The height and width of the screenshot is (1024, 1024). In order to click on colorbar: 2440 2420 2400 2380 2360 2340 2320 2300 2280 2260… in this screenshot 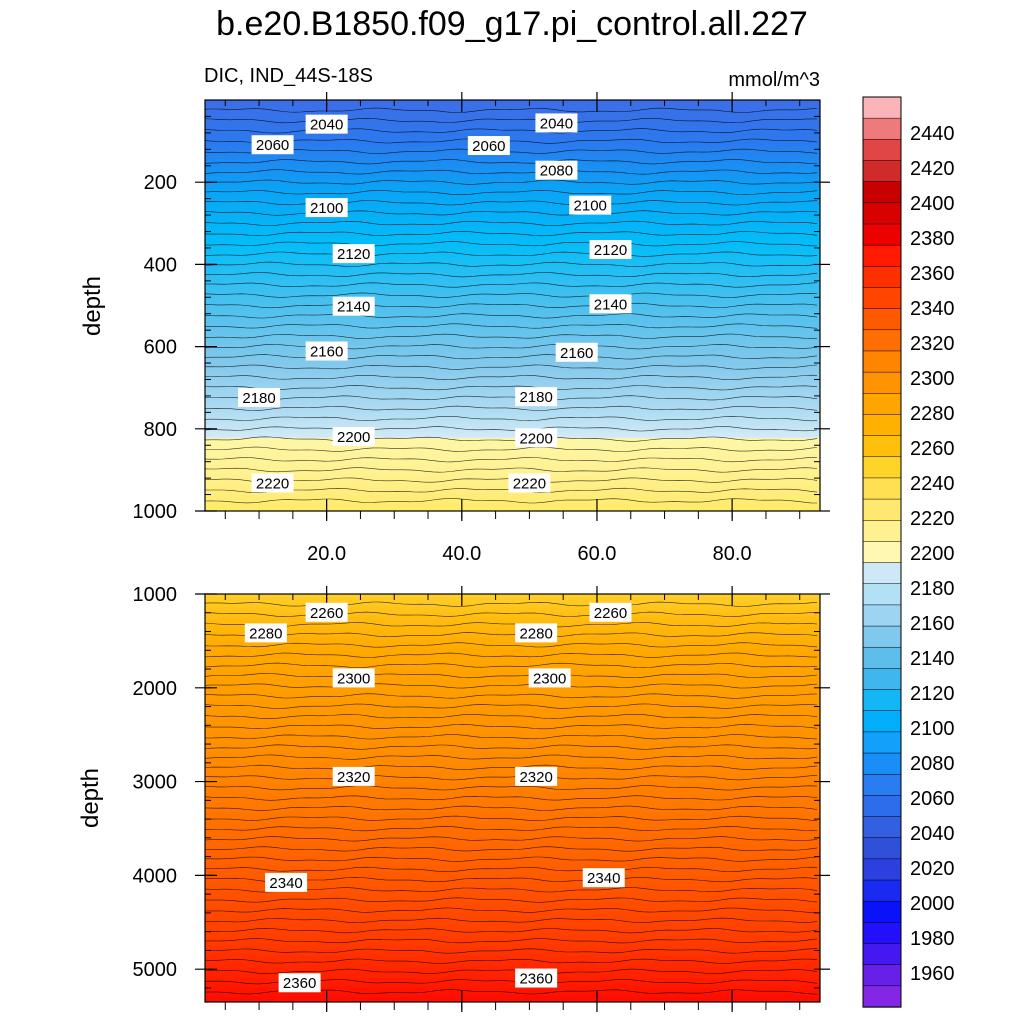, I will do `click(908, 552)`.